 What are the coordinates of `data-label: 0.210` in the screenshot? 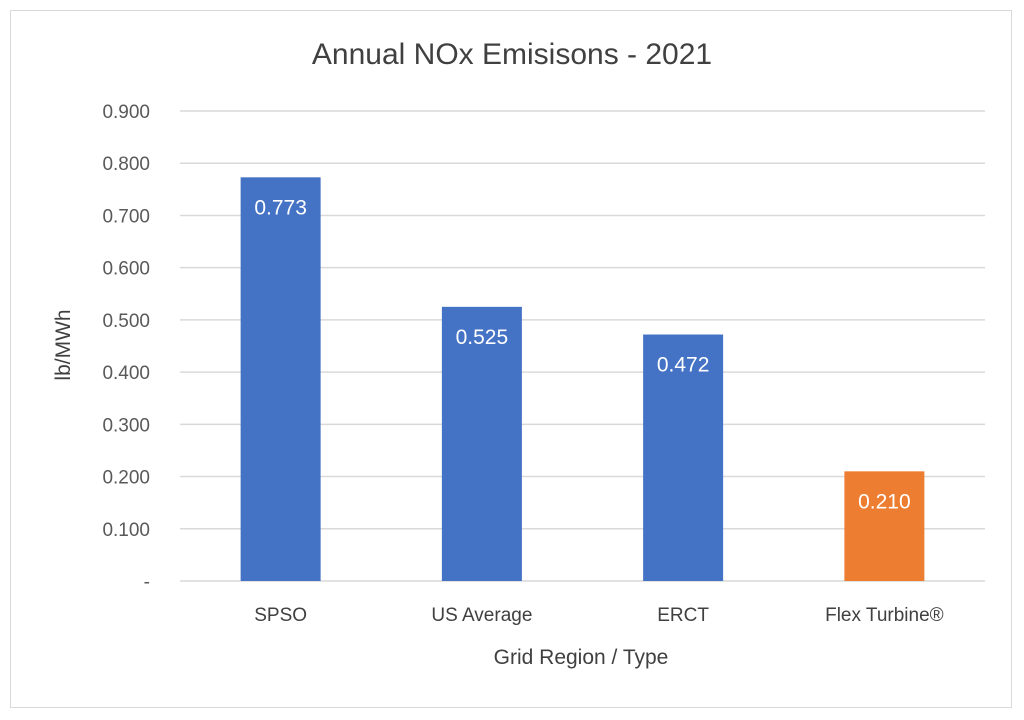 It's located at (884, 501).